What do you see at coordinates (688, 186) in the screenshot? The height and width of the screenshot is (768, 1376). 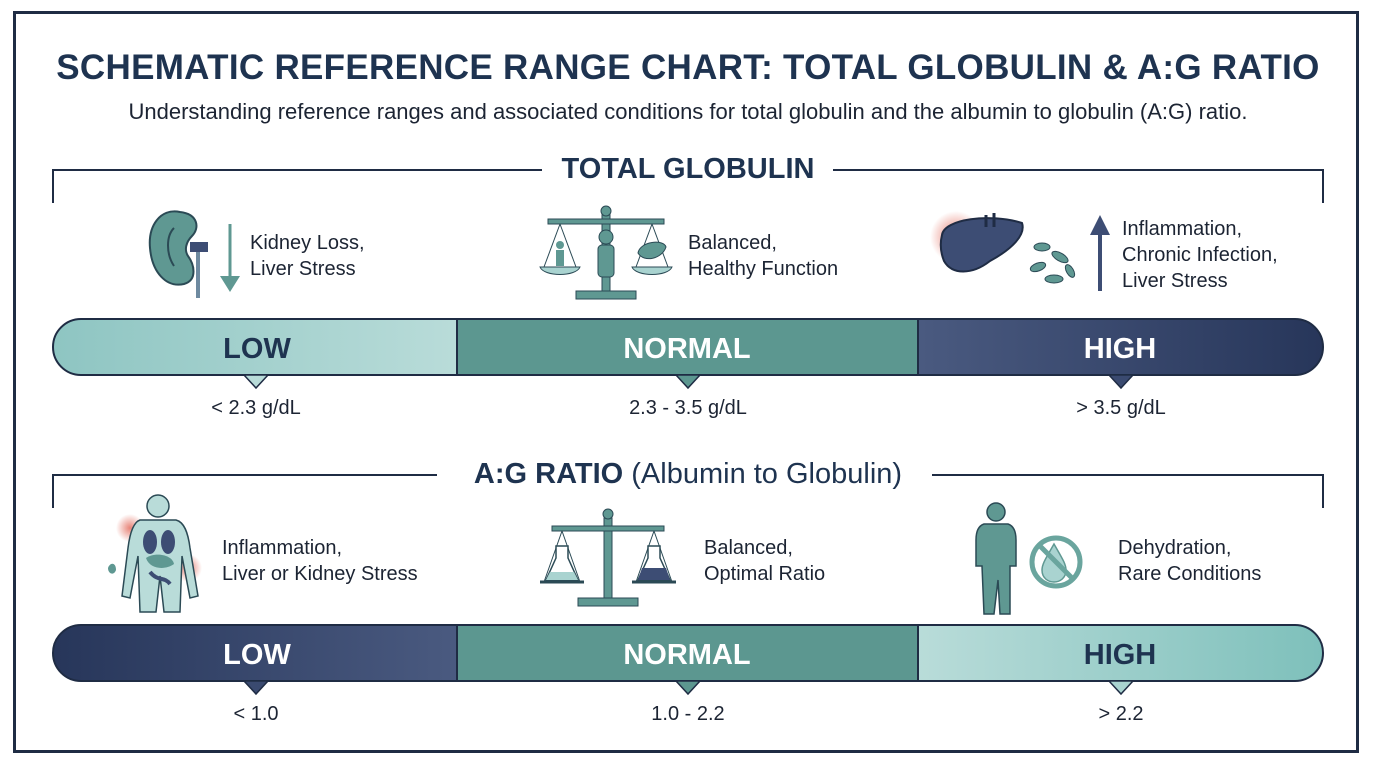 I see `section-bracket-globulin` at bounding box center [688, 186].